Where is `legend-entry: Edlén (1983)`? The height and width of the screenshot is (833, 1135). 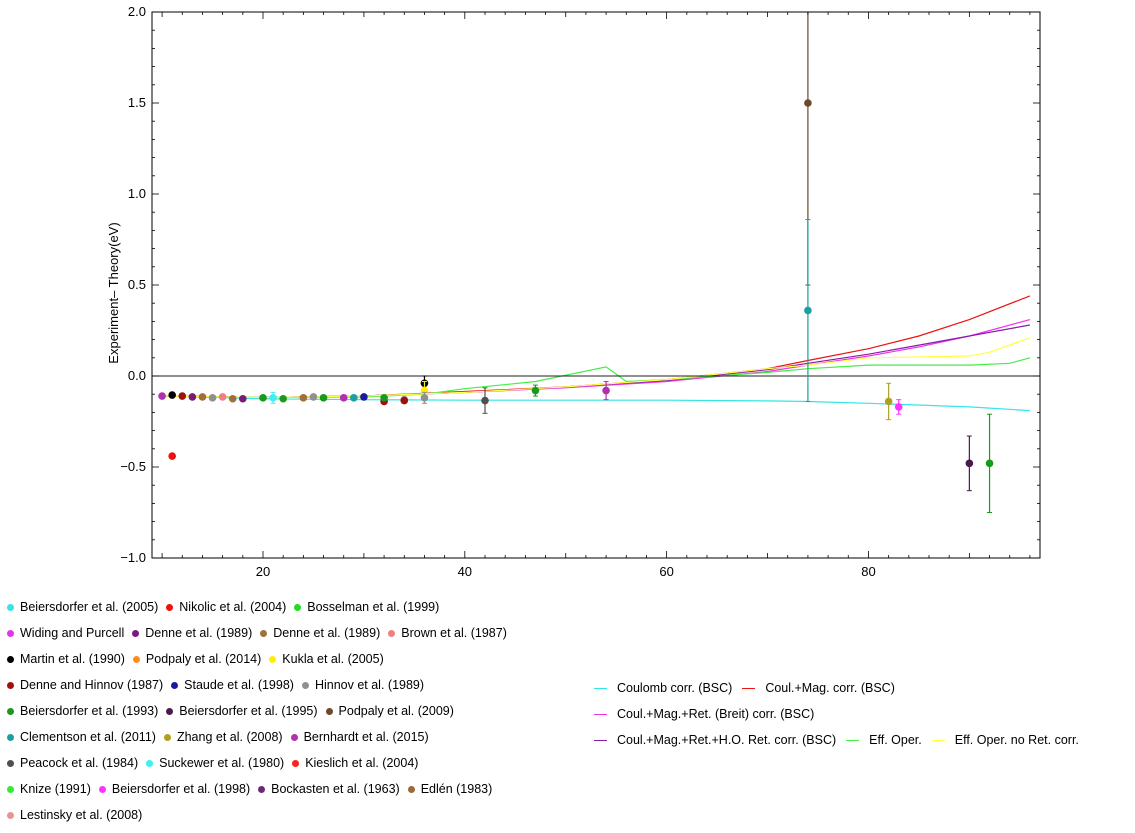 legend-entry: Edlén (1983) is located at coordinates (450, 789).